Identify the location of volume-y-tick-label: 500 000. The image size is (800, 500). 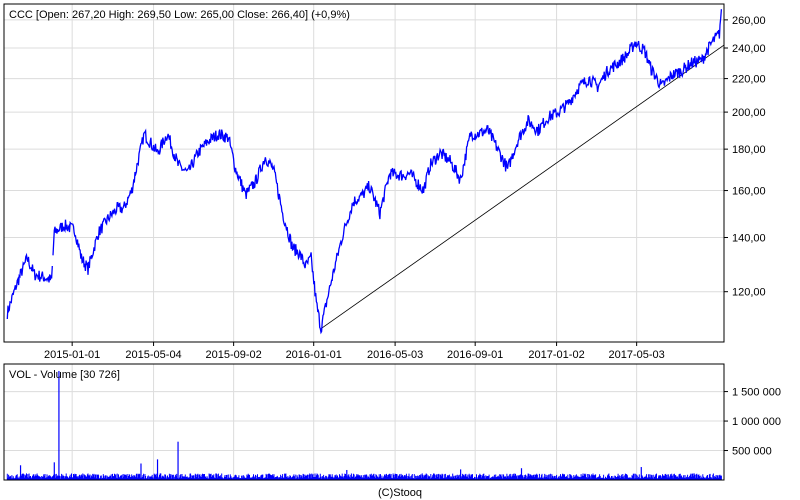
(752, 452).